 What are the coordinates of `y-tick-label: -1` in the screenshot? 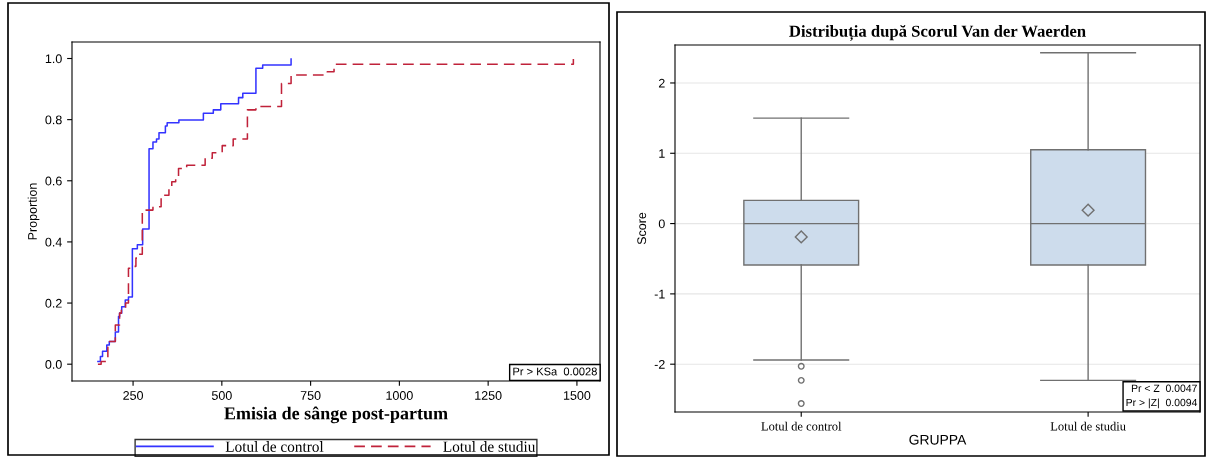 It's located at (659, 294).